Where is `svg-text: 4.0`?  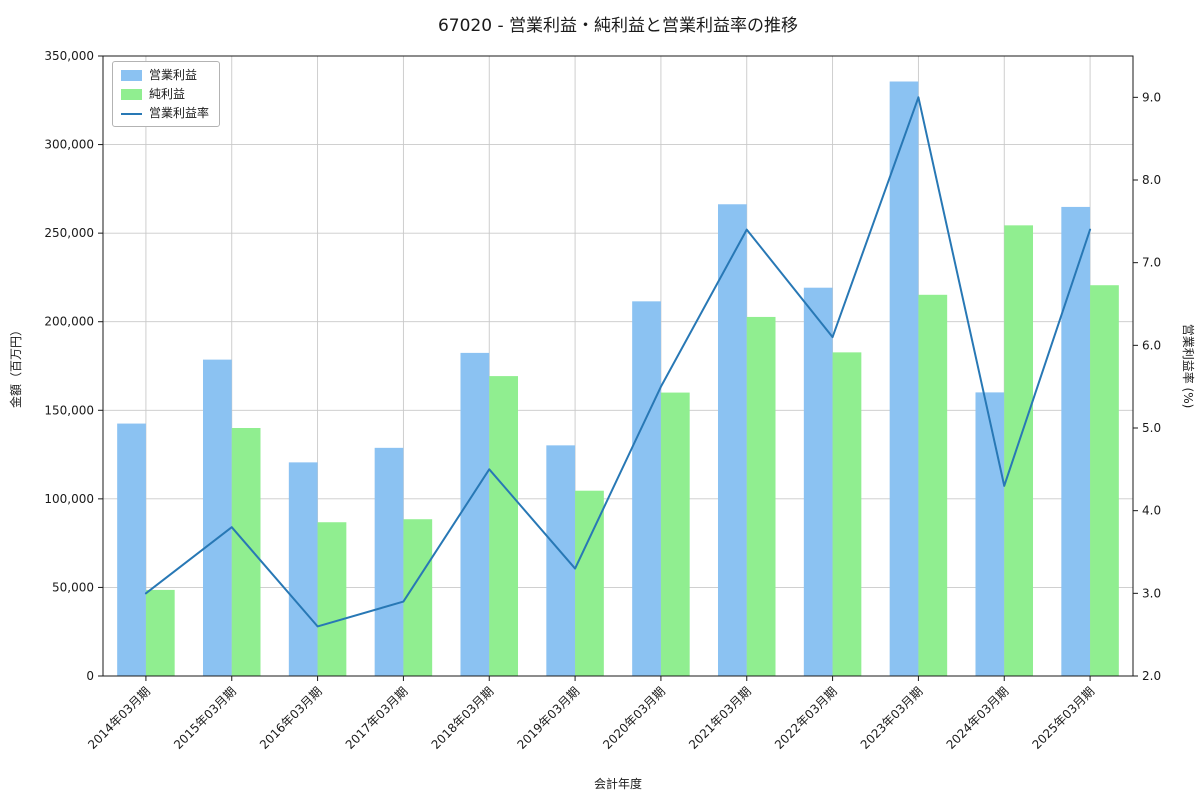
svg-text: 4.0 is located at coordinates (1151, 511).